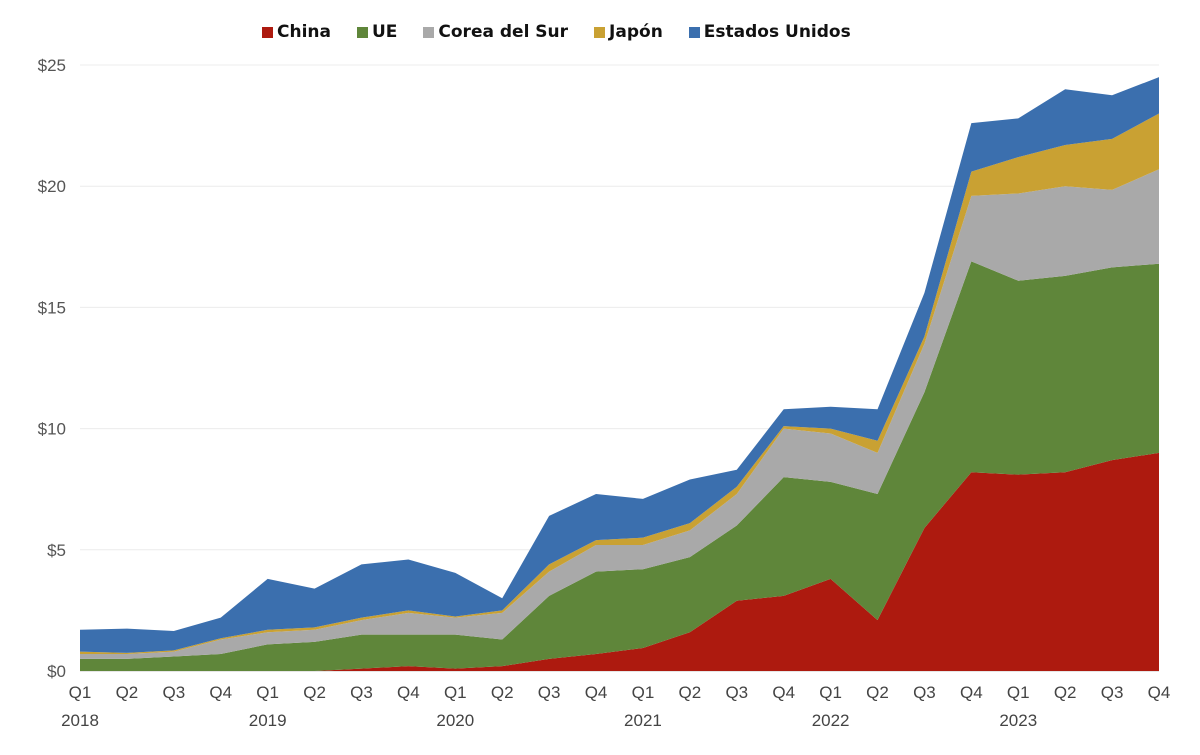 Image resolution: width=1200 pixels, height=755 pixels. I want to click on y-tick-label: $15, so click(52, 307).